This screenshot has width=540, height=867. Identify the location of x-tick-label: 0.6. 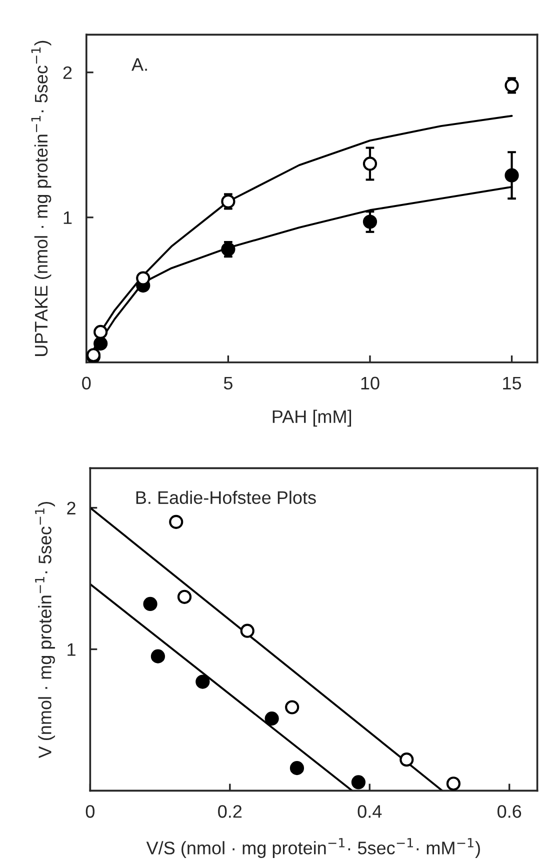
(510, 811).